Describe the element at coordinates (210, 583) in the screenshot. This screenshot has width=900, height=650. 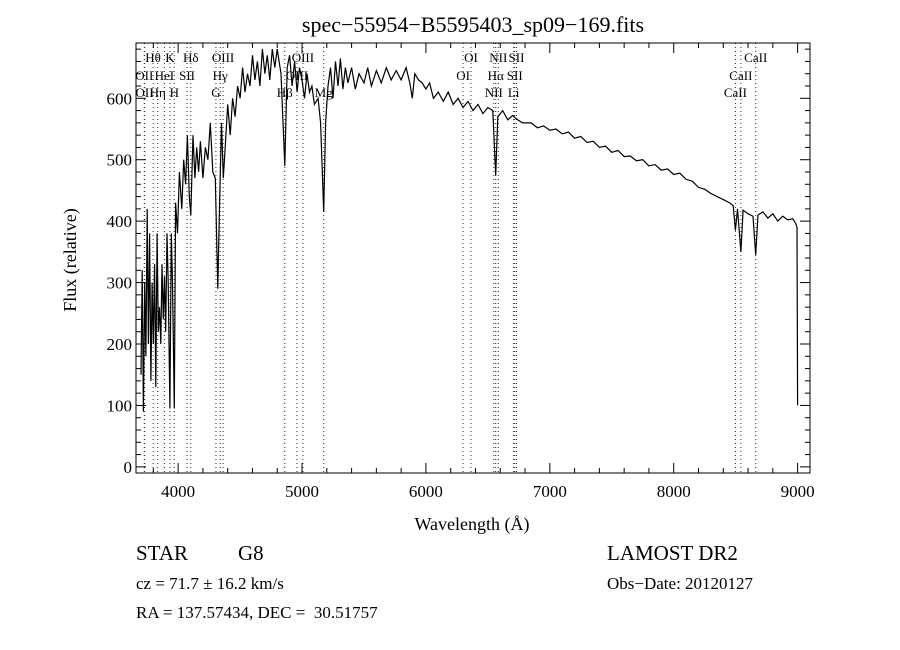
I see `redshift: cz = 71.7 ± 16.2 km/s` at that location.